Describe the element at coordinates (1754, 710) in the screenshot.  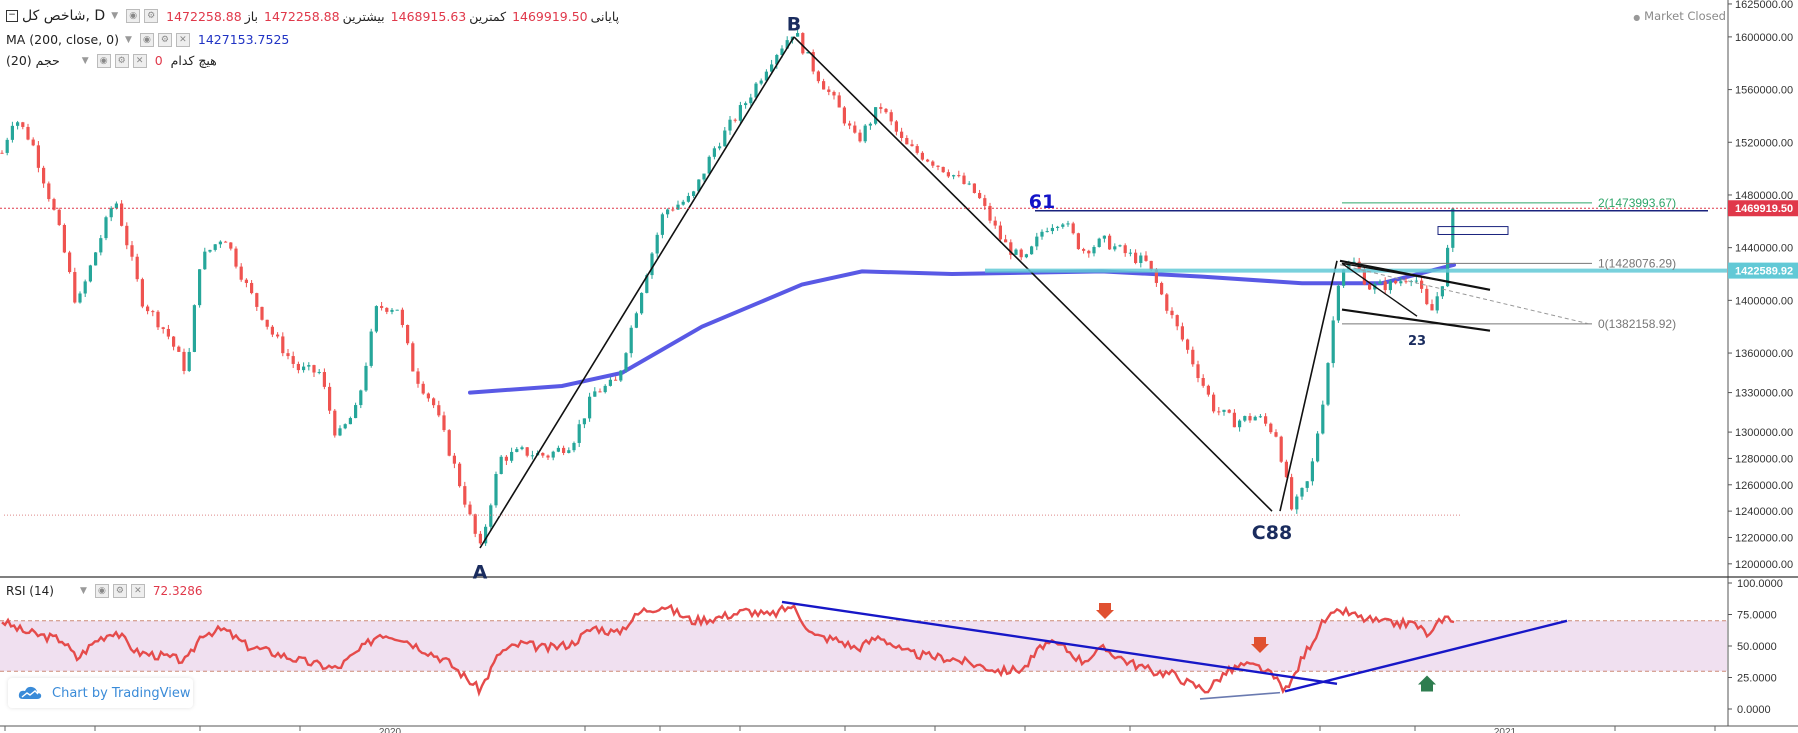
I see `rsi-tick-label: 0.0000` at that location.